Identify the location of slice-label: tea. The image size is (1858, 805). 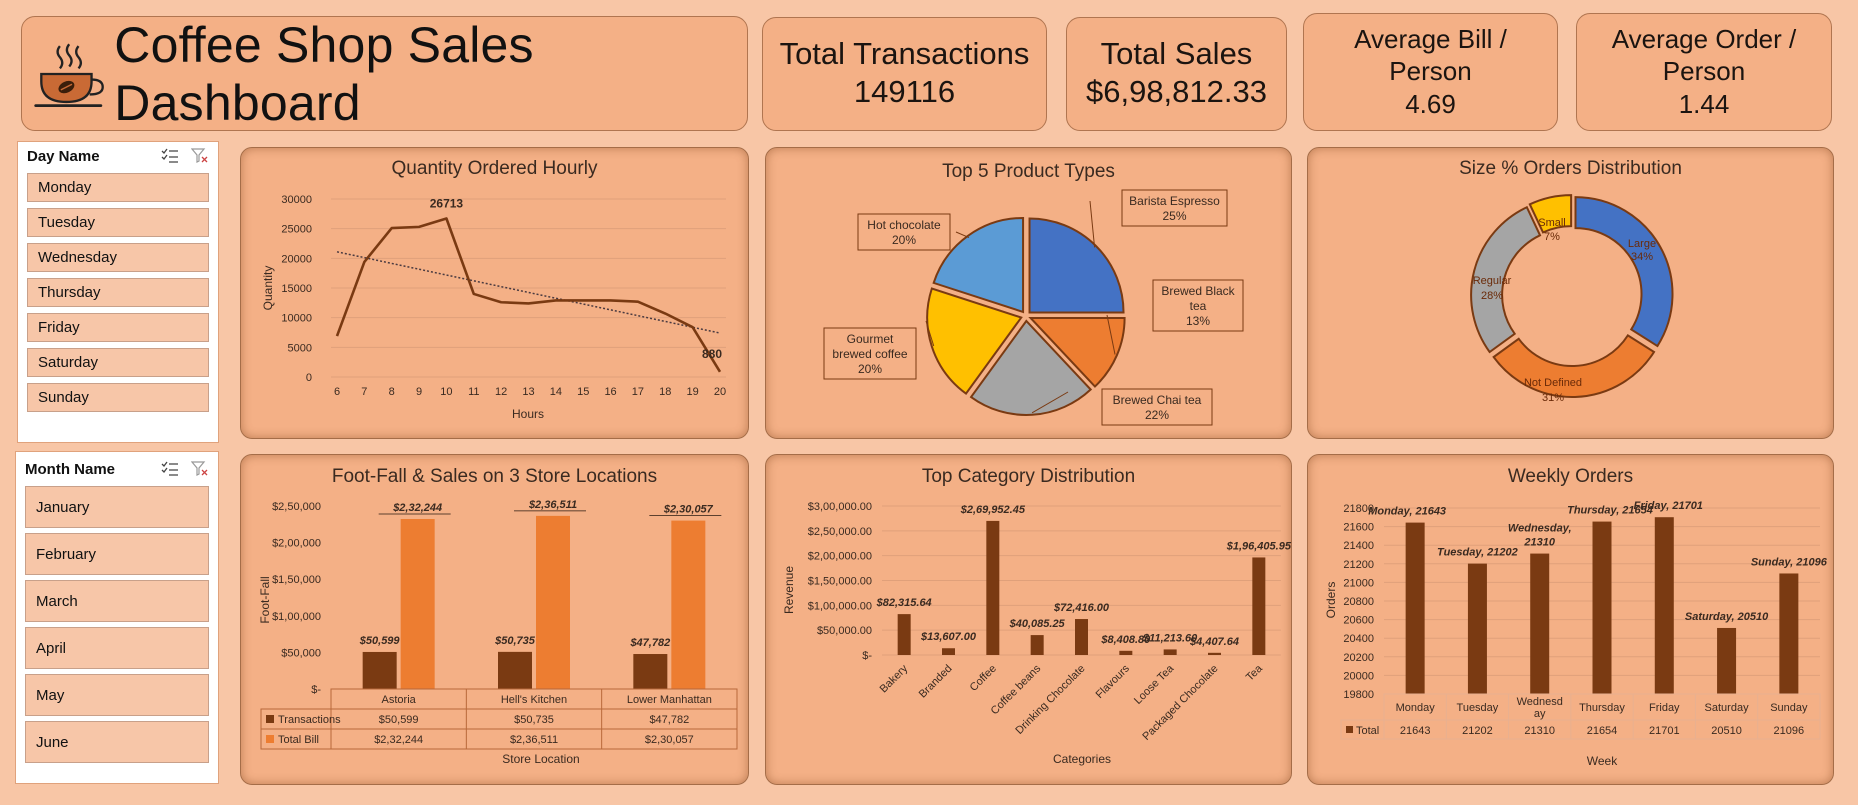
(1198, 306).